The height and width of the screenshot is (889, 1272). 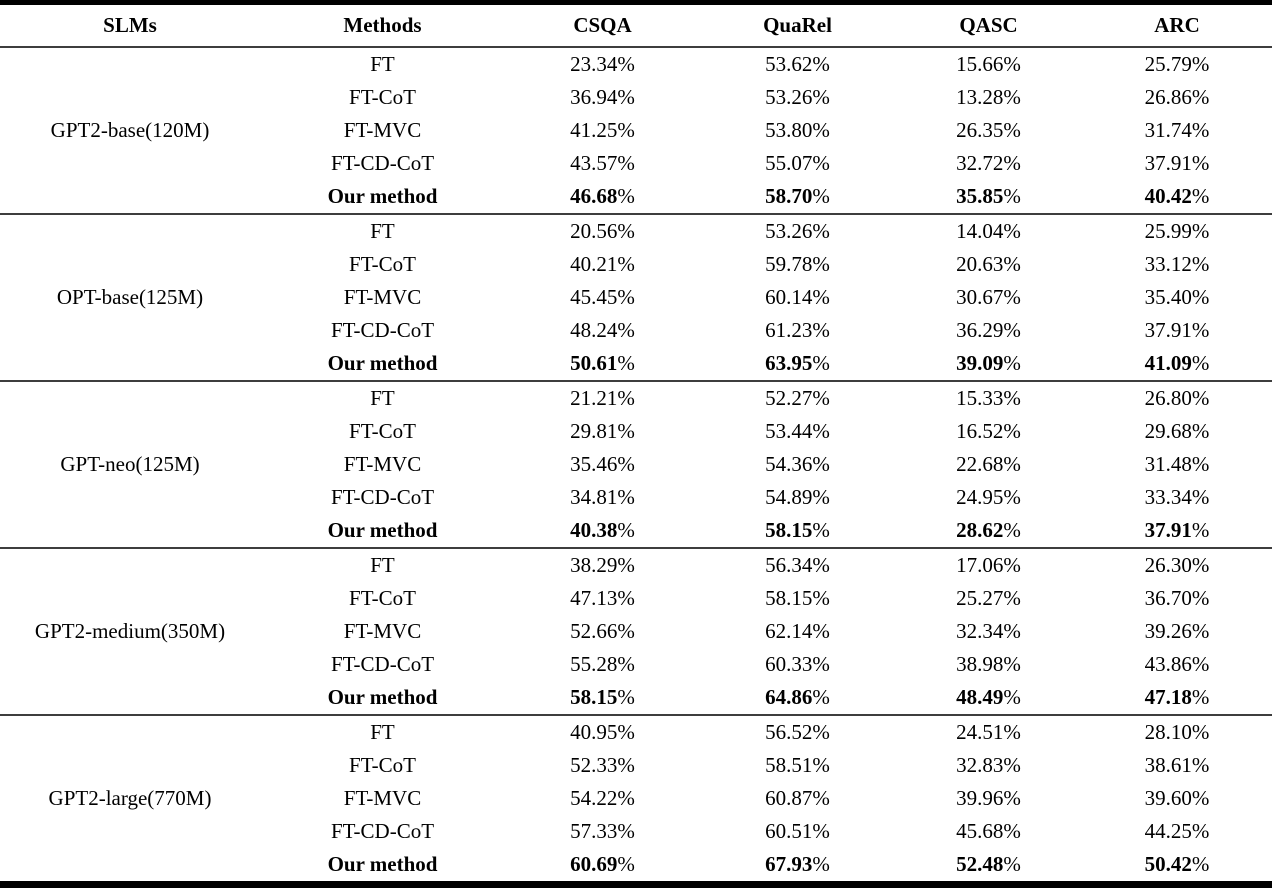 What do you see at coordinates (980, 864) in the screenshot?
I see `value-number: 52.48` at bounding box center [980, 864].